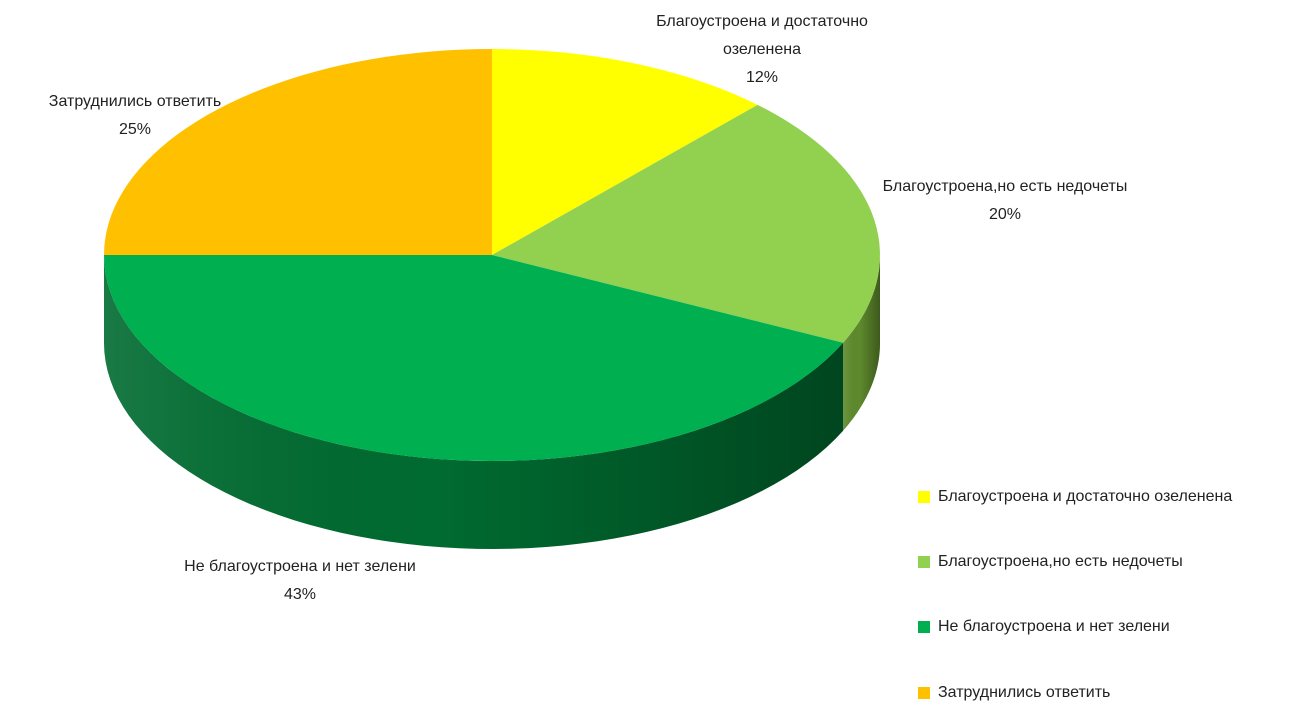 This screenshot has width=1297, height=706. Describe the element at coordinates (1005, 201) in the screenshot. I see `slice-label-1: Благоустроена,но есть недочеты 20%` at that location.